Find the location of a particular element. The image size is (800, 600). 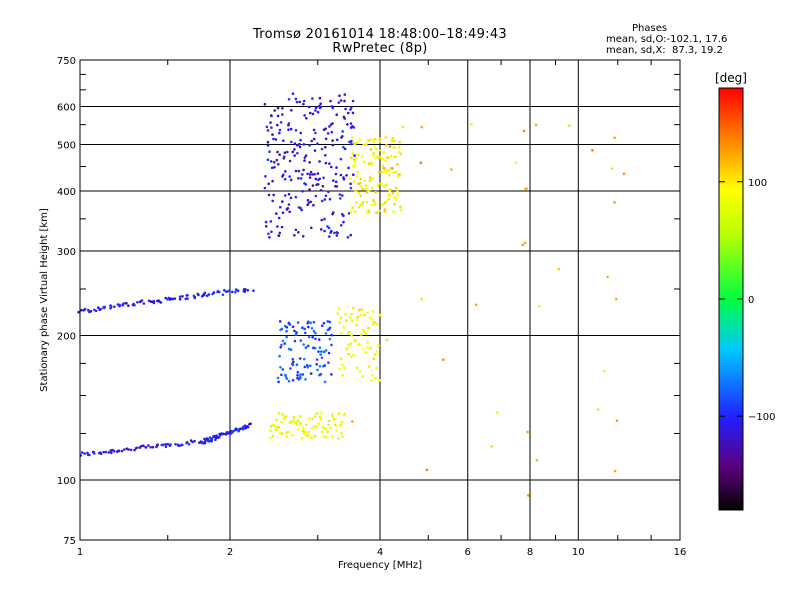

y-tick-label: 500 is located at coordinates (66, 146).